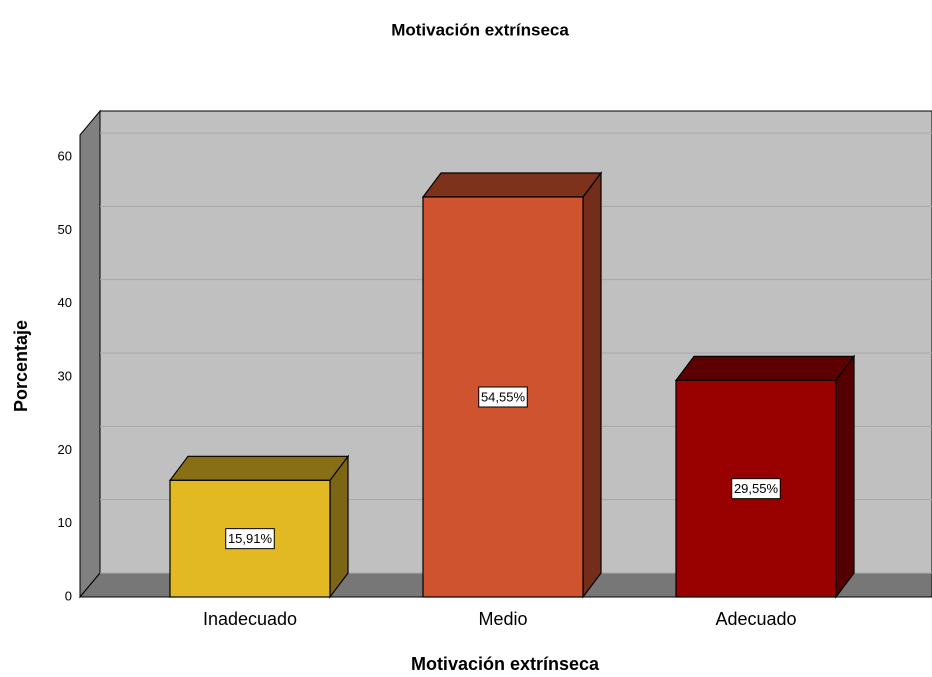 The image size is (932, 677). Describe the element at coordinates (68, 595) in the screenshot. I see `y-tick-label: 0` at that location.